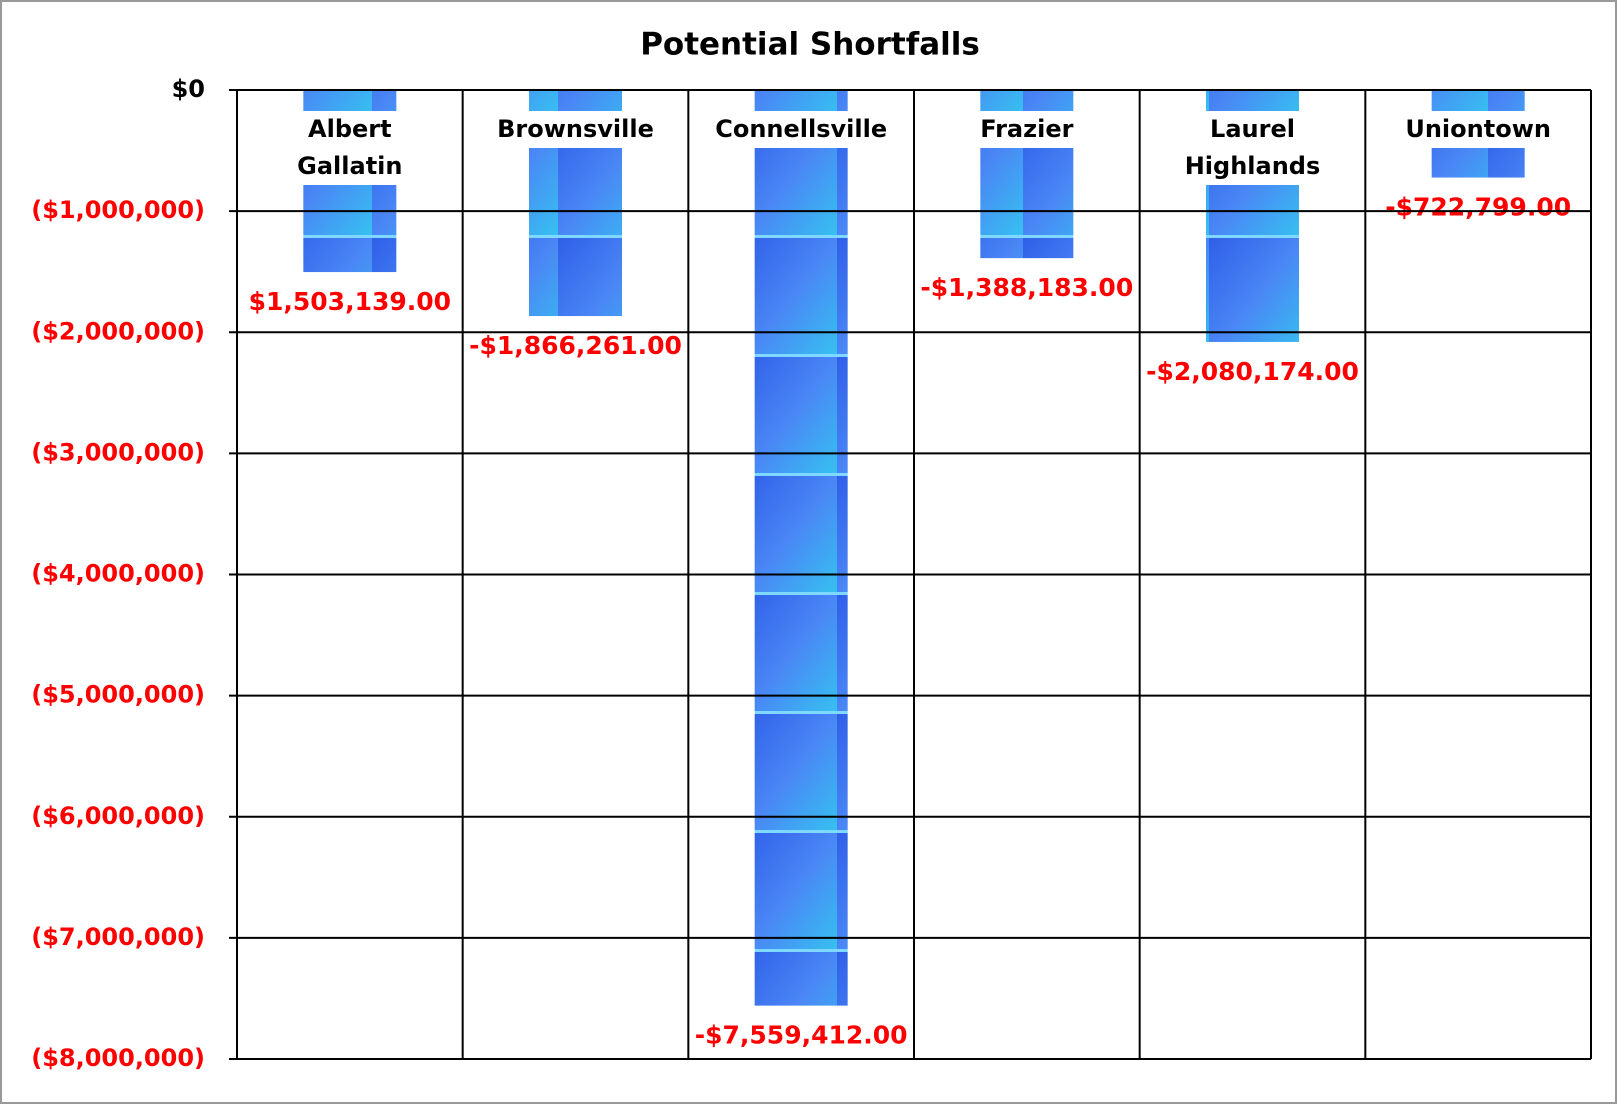 The width and height of the screenshot is (1617, 1104). What do you see at coordinates (801, 129) in the screenshot?
I see `x-tick-label: Connellsville` at bounding box center [801, 129].